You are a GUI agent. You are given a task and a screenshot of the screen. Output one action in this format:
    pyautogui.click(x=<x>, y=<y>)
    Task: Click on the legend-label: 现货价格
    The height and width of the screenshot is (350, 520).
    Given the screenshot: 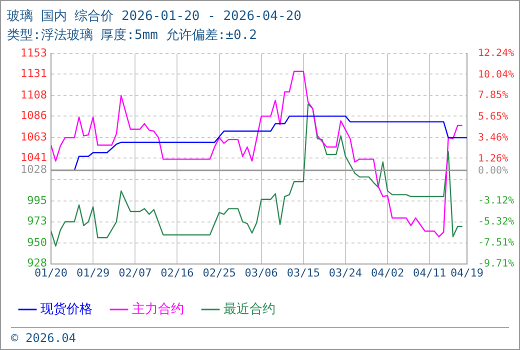 What is the action you would take?
    pyautogui.click(x=66, y=309)
    